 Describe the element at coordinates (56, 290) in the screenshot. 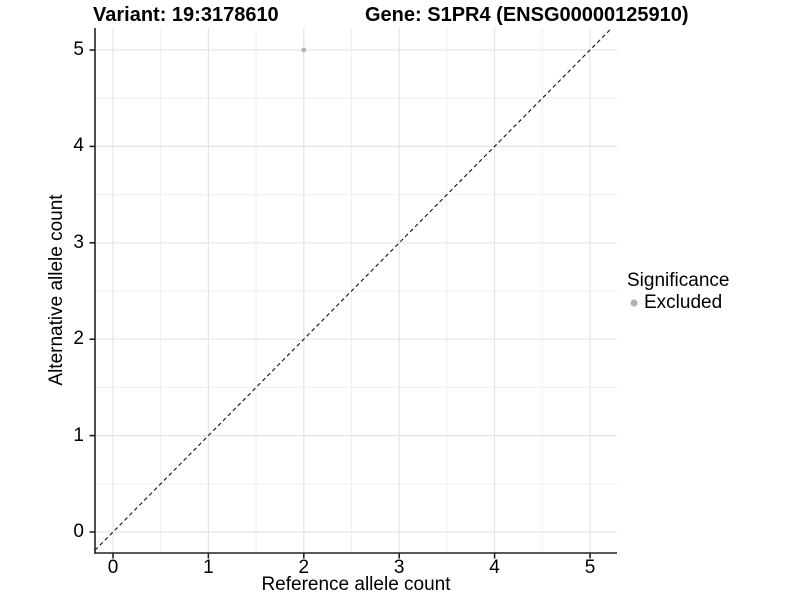

I see `y-axis-title: Alternative allele count` at that location.